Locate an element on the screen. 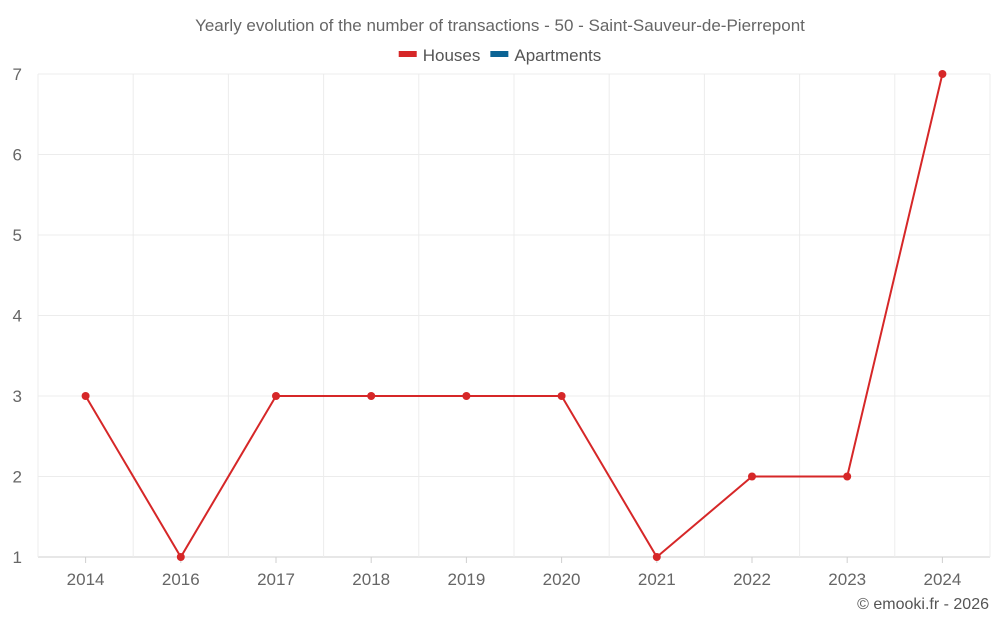 Image resolution: width=1000 pixels, height=625 pixels. y-tick-label: 5 is located at coordinates (17, 235).